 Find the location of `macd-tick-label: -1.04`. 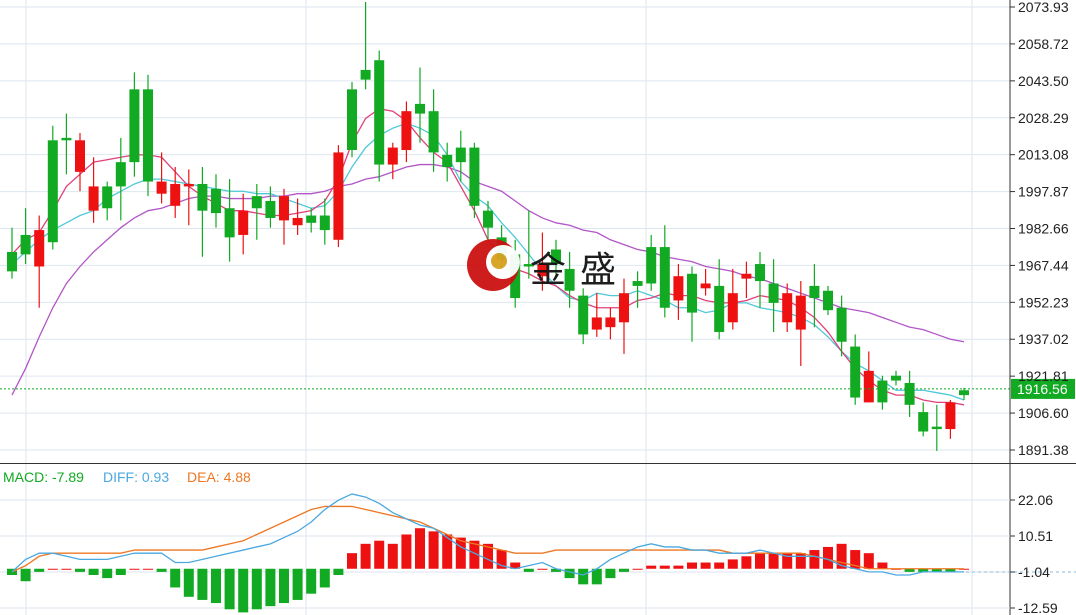

macd-tick-label: -1.04 is located at coordinates (1034, 572).